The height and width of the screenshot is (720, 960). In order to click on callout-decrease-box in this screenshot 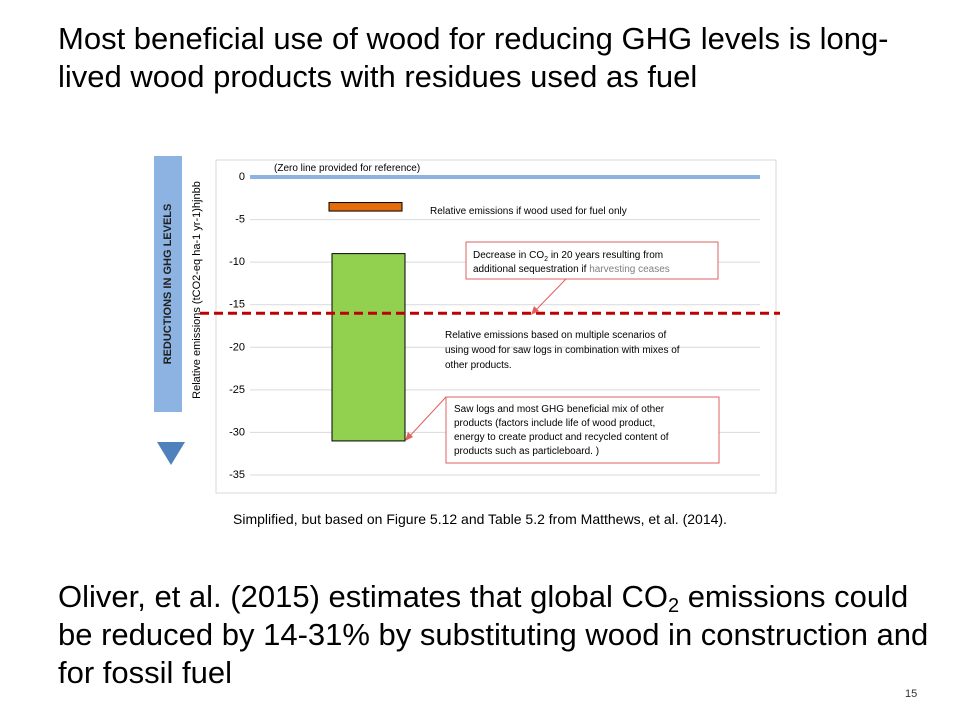, I will do `click(592, 260)`.